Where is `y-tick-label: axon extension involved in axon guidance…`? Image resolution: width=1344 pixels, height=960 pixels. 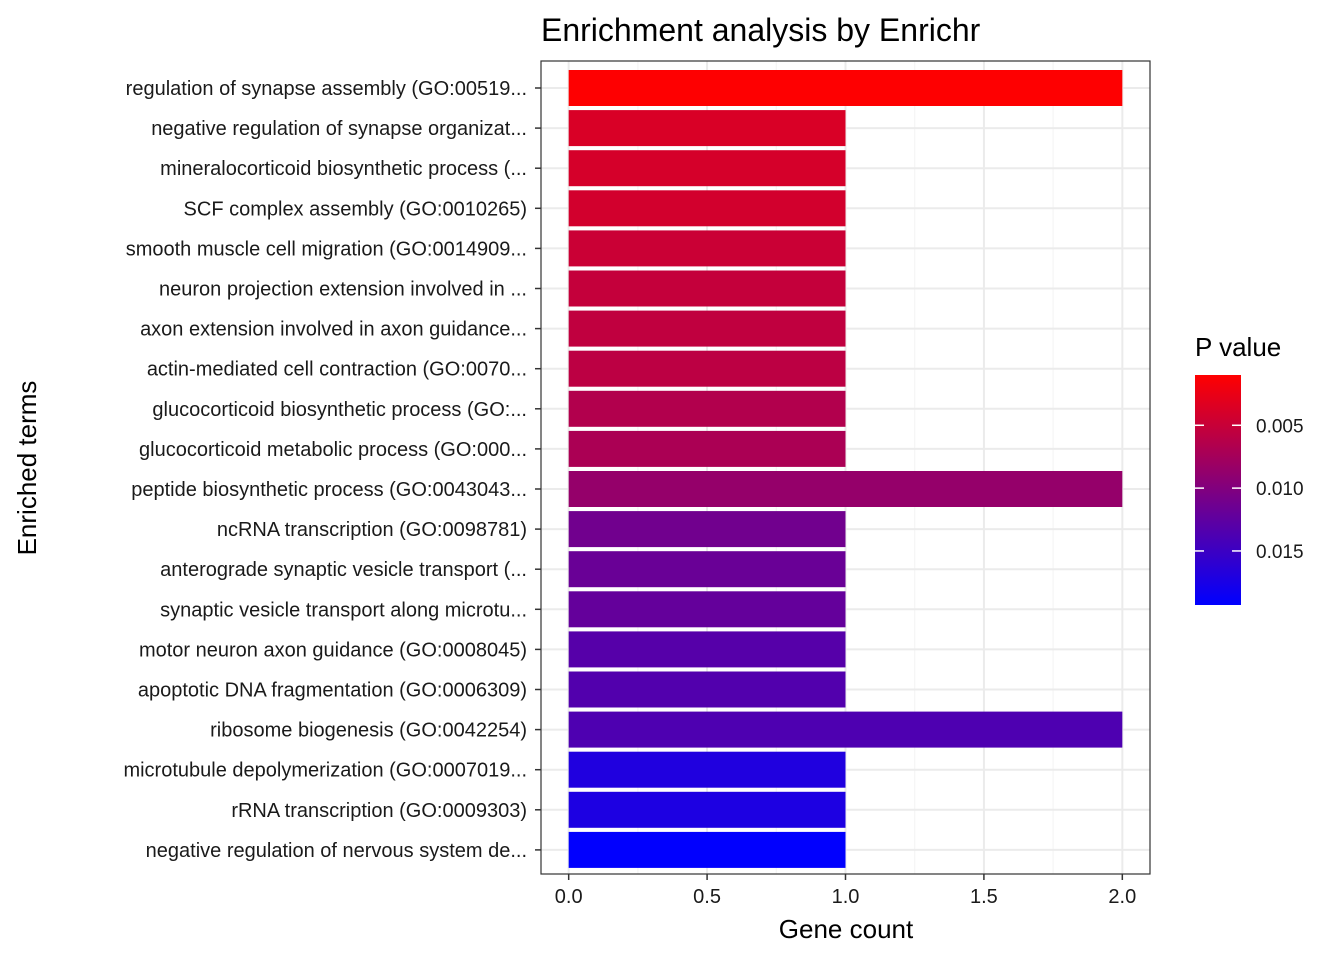
y-tick-label: axon extension involved in axon guidance… is located at coordinates (333, 330).